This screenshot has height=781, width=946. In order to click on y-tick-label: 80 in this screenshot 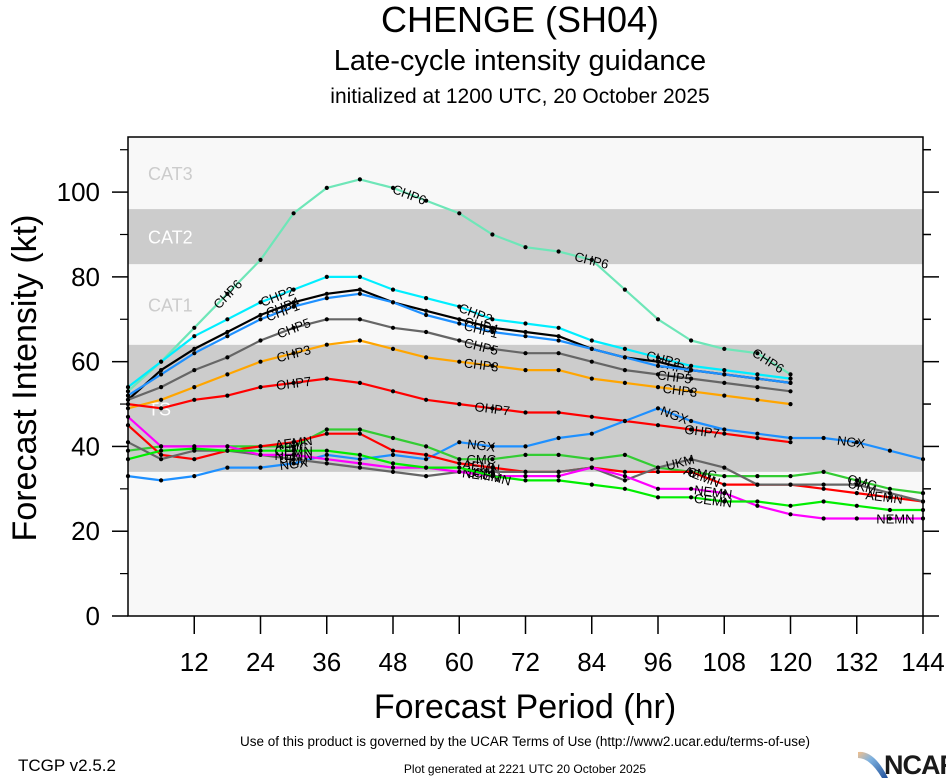, I will do `click(85, 277)`.